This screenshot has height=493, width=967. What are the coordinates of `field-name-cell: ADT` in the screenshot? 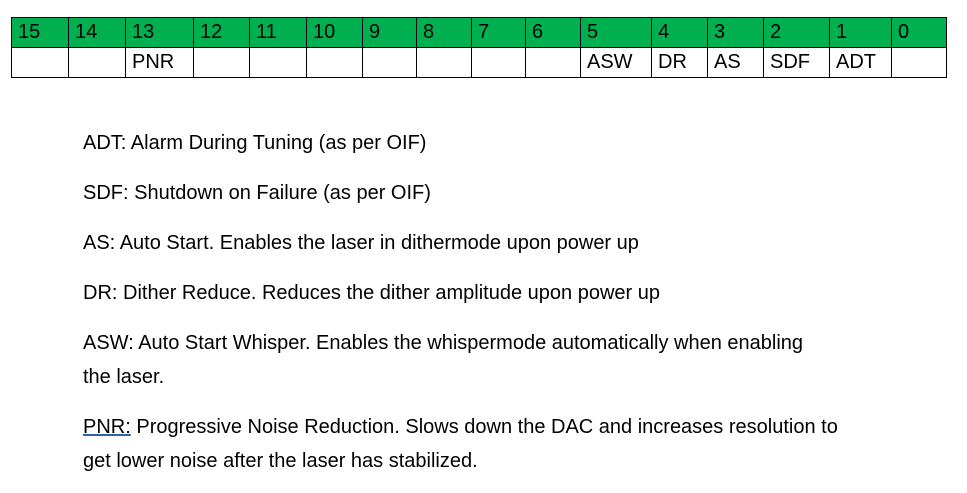 It's located at (860, 62).